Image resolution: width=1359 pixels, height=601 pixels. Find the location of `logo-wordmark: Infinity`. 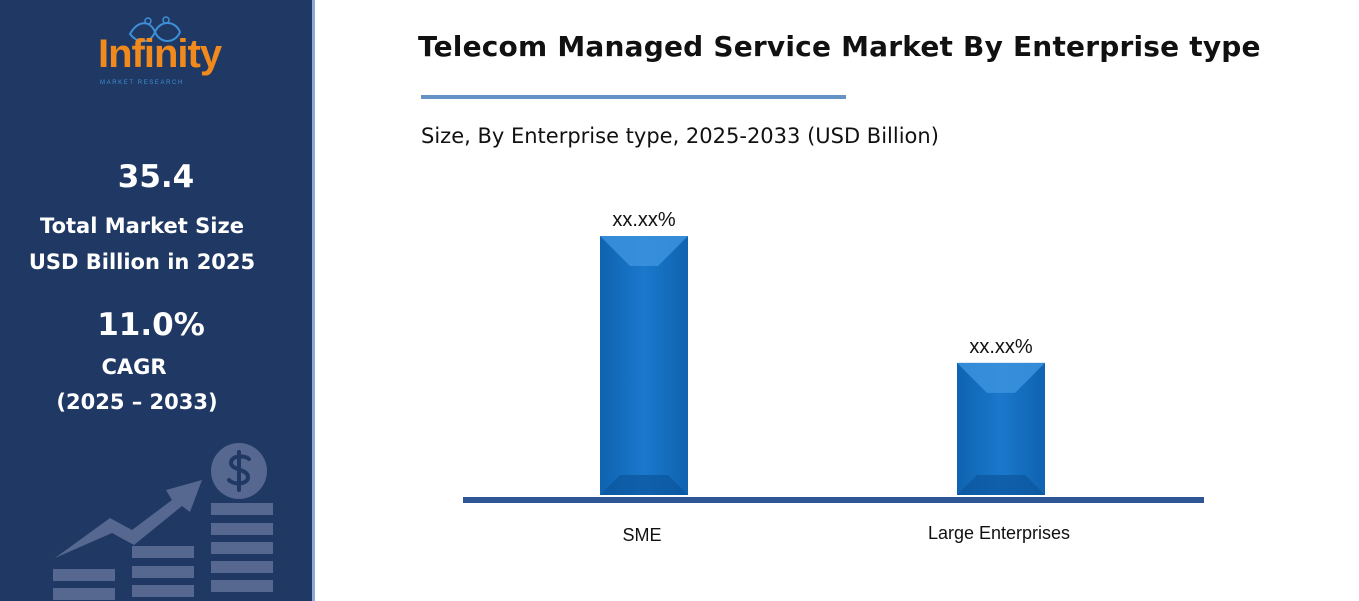

logo-wordmark: Infinity is located at coordinates (160, 54).